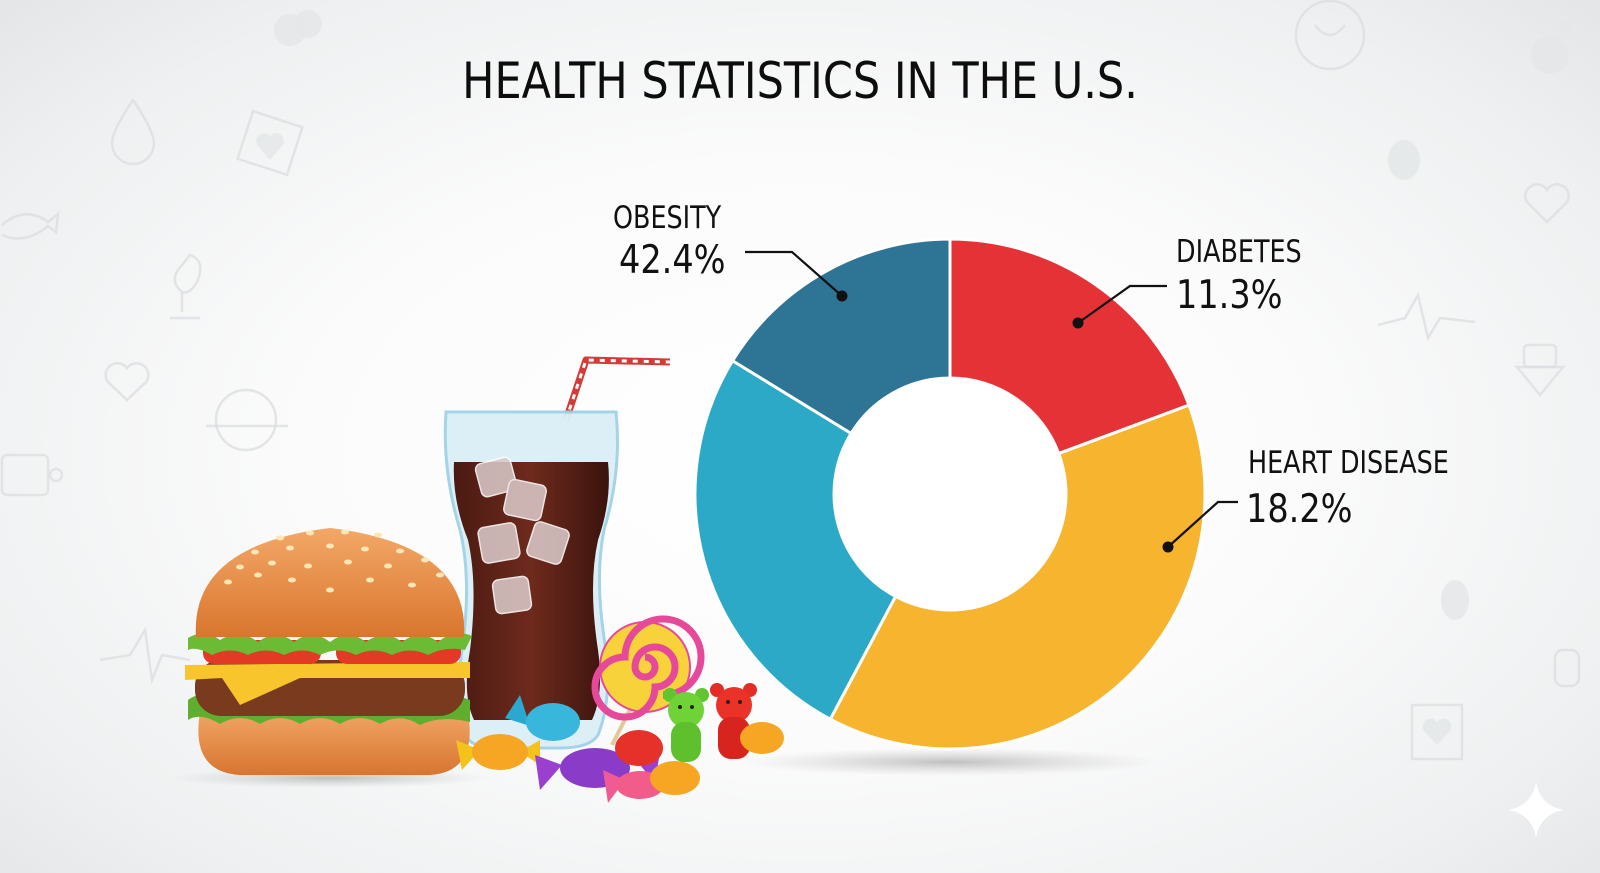  Describe the element at coordinates (542, 718) in the screenshot. I see `wrapped-candy-blue` at that location.